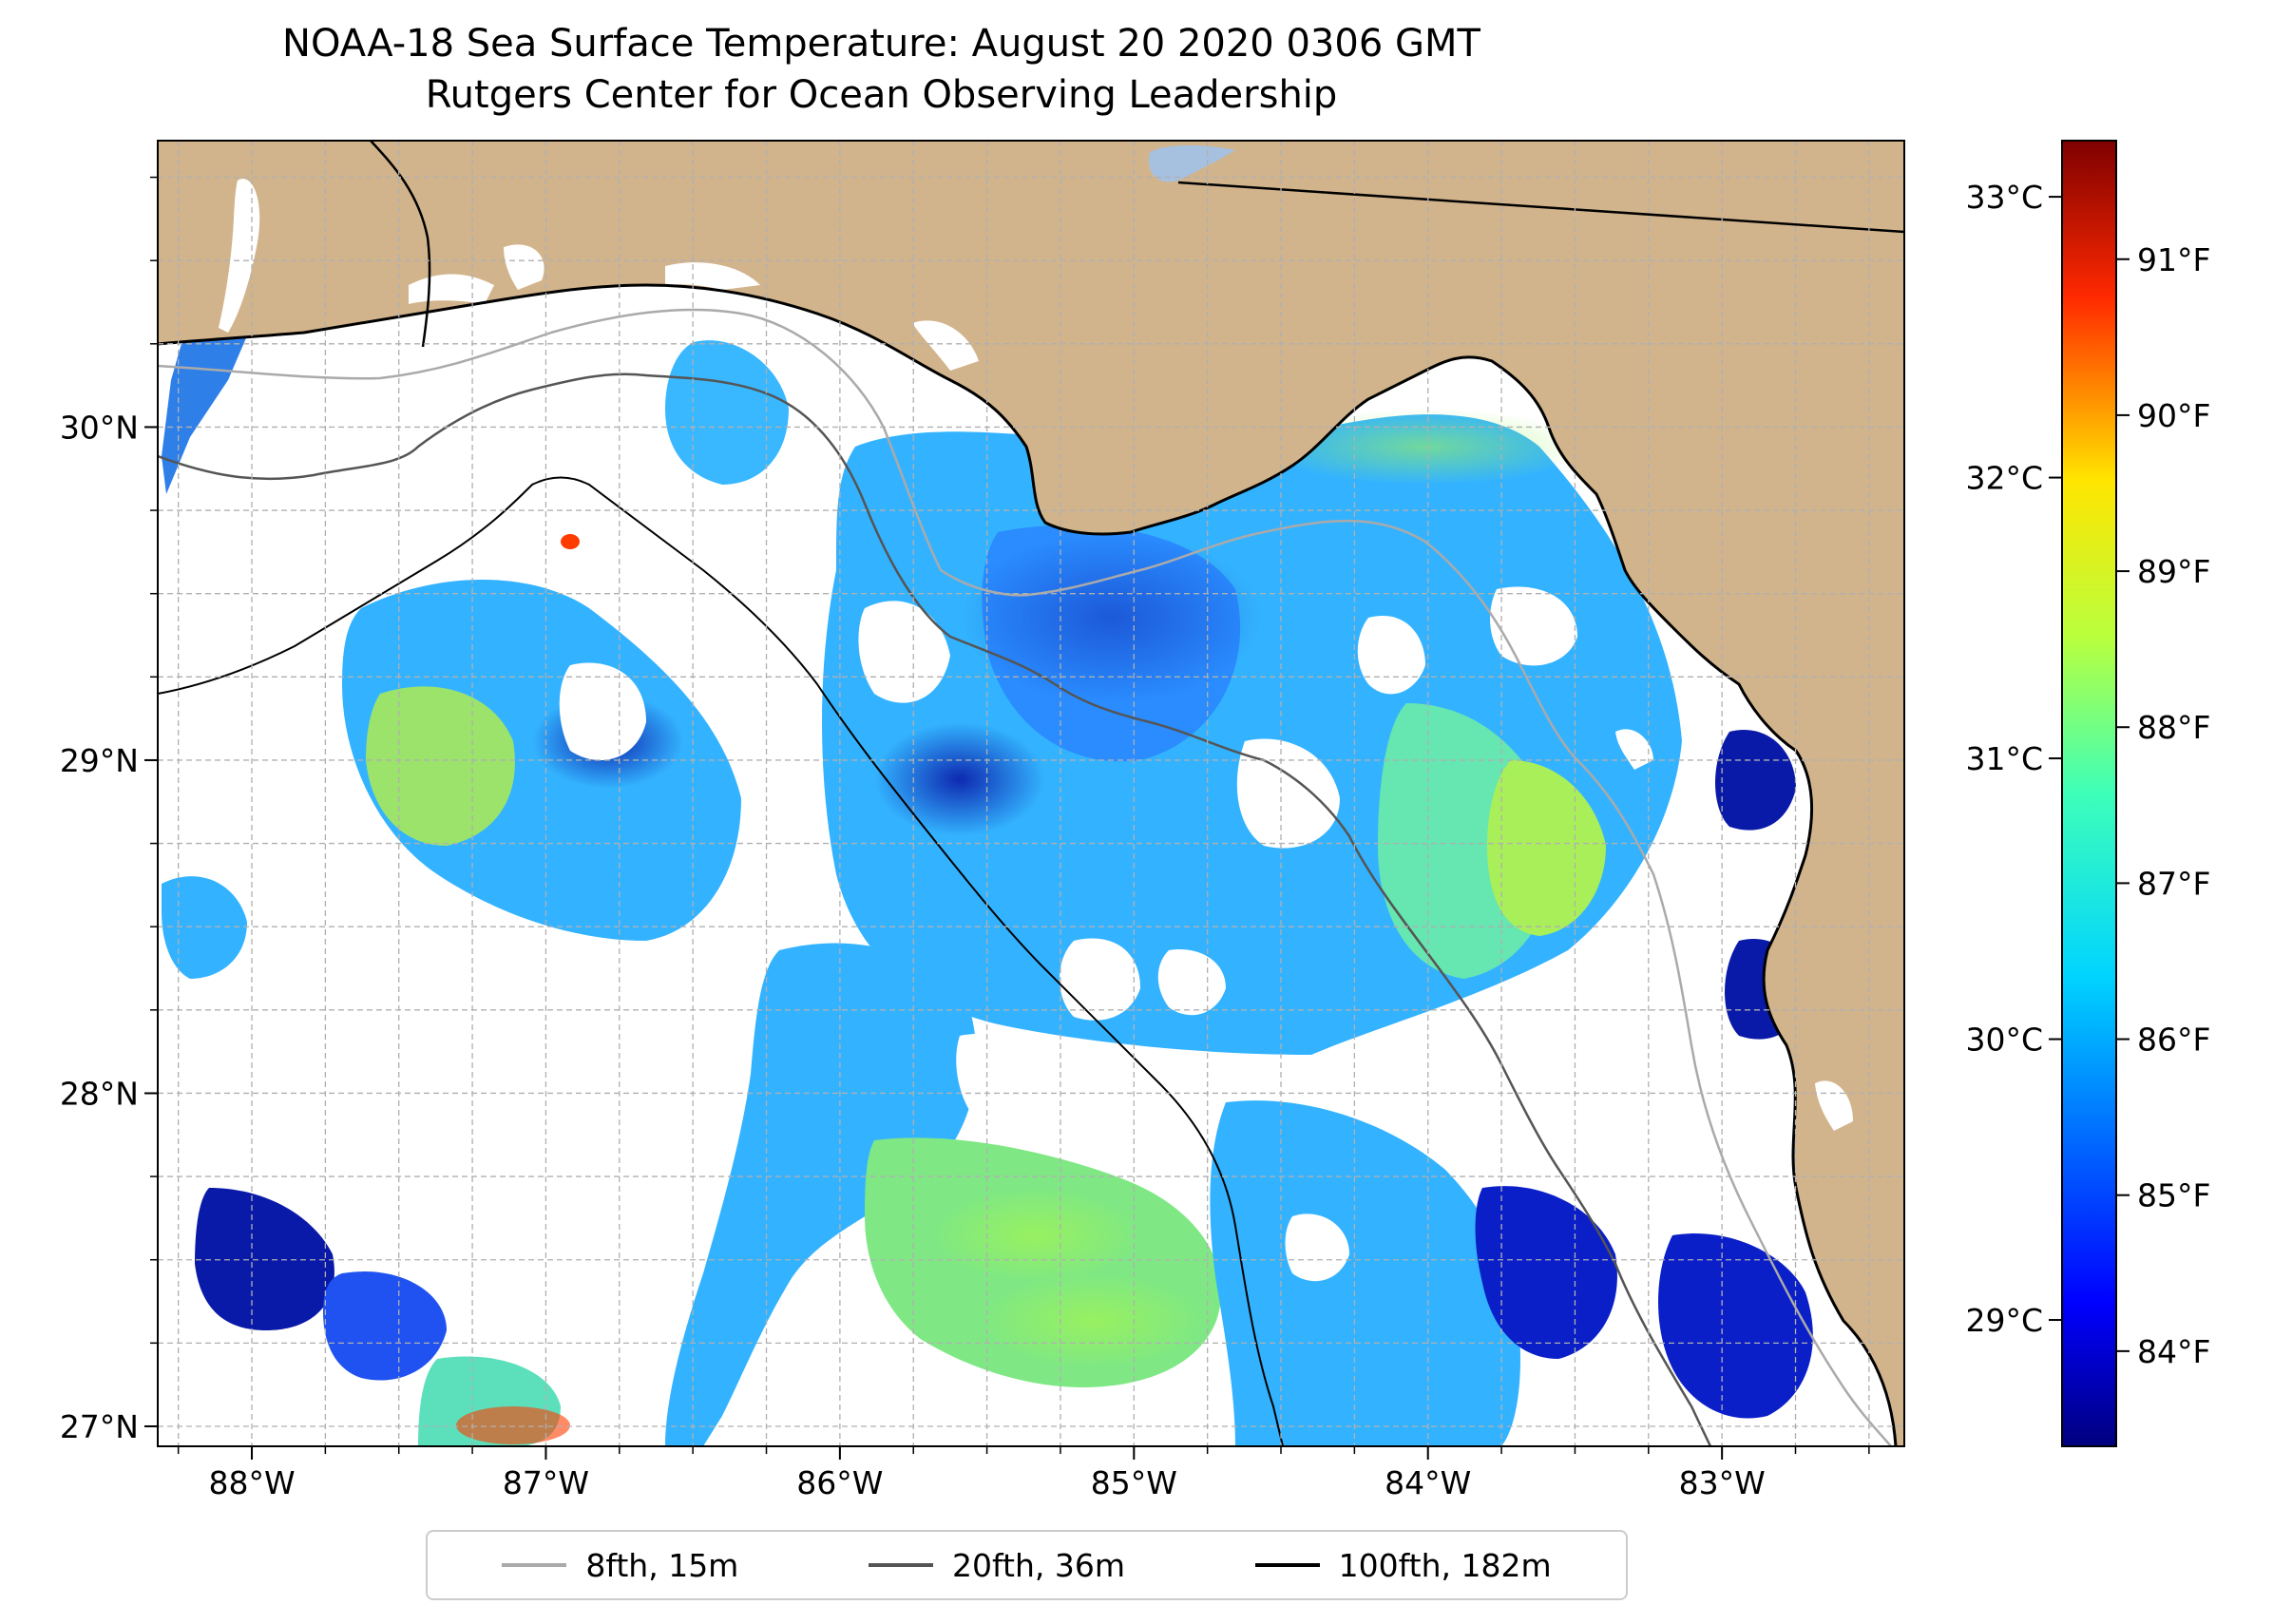 The height and width of the screenshot is (1624, 2292). I want to click on lon-tick-label: 84°W, so click(1428, 1482).